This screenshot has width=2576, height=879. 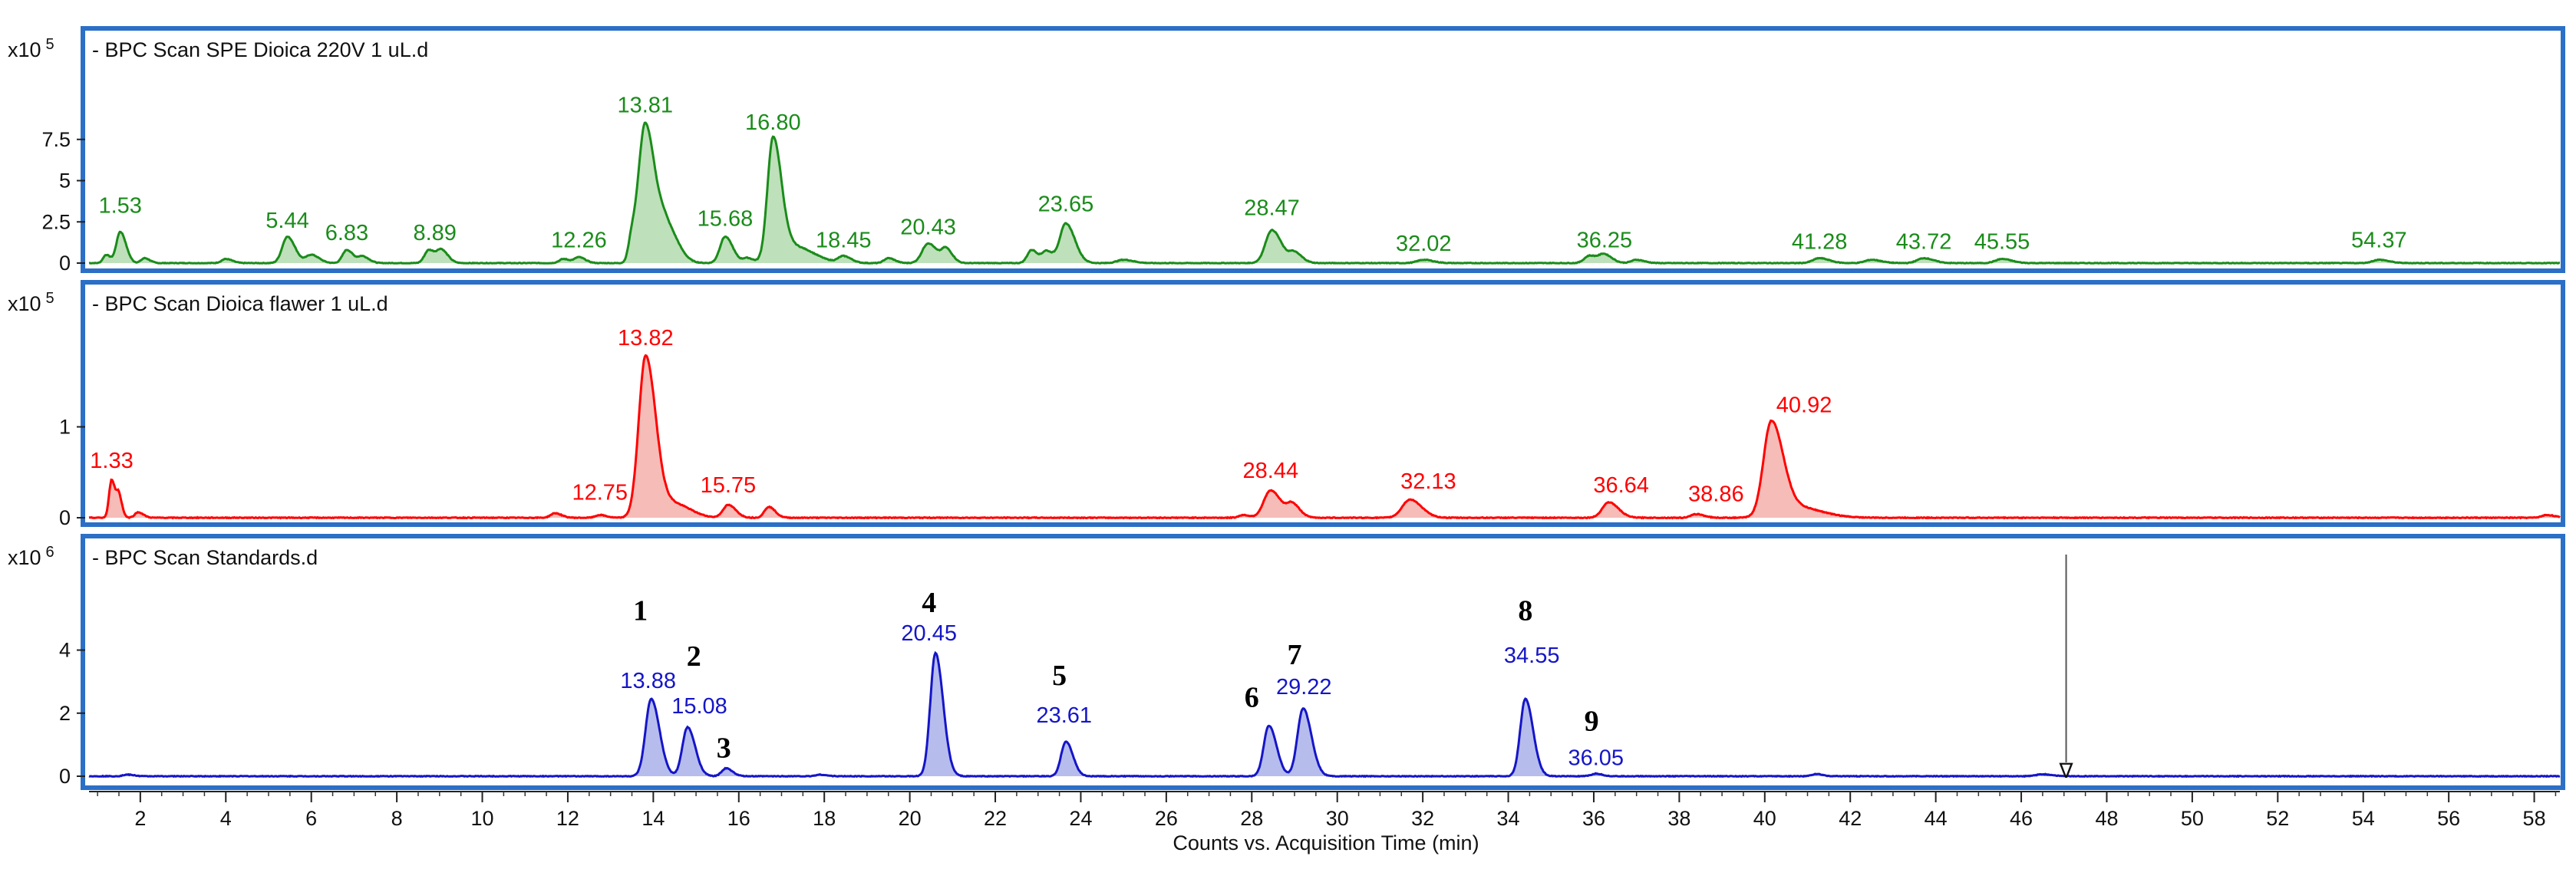 I want to click on peak-label: 36.05, so click(x=1596, y=758).